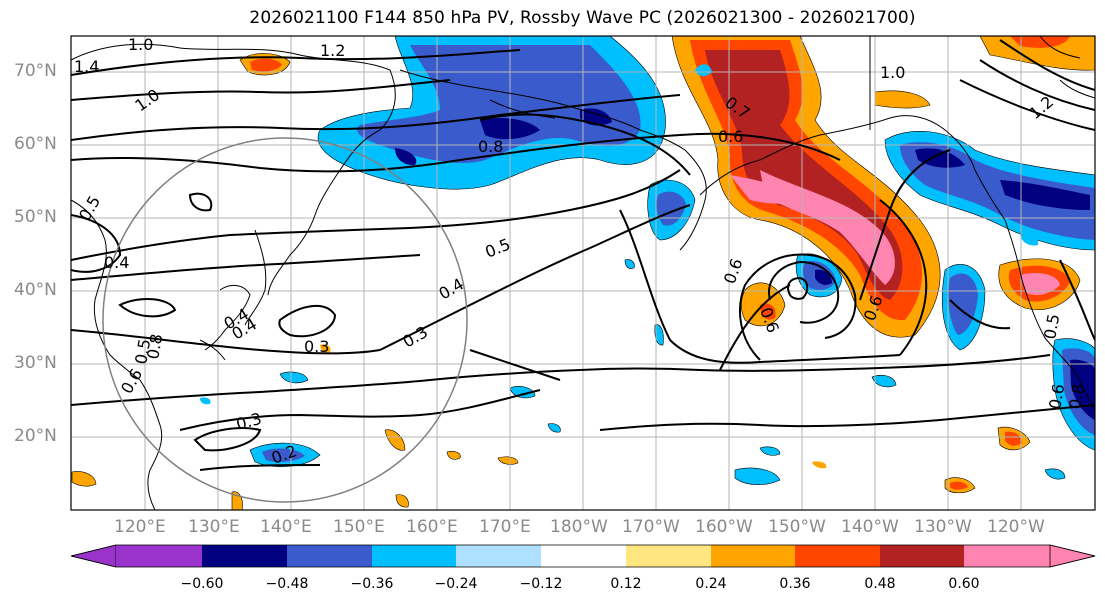 The height and width of the screenshot is (604, 1105). Describe the element at coordinates (541, 584) in the screenshot. I see `colorbar-tick-label: −0.12` at that location.